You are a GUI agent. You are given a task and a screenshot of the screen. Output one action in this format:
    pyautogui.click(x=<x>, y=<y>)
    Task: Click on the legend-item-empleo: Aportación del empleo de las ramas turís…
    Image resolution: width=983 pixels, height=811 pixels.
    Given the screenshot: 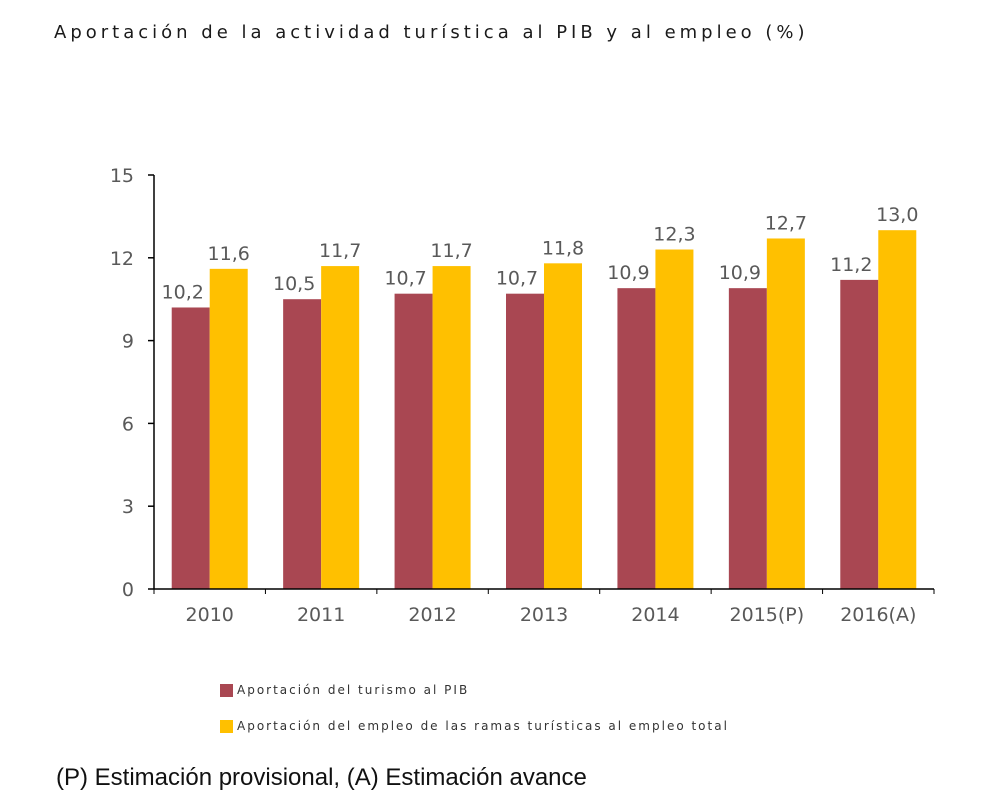 What is the action you would take?
    pyautogui.click(x=474, y=726)
    